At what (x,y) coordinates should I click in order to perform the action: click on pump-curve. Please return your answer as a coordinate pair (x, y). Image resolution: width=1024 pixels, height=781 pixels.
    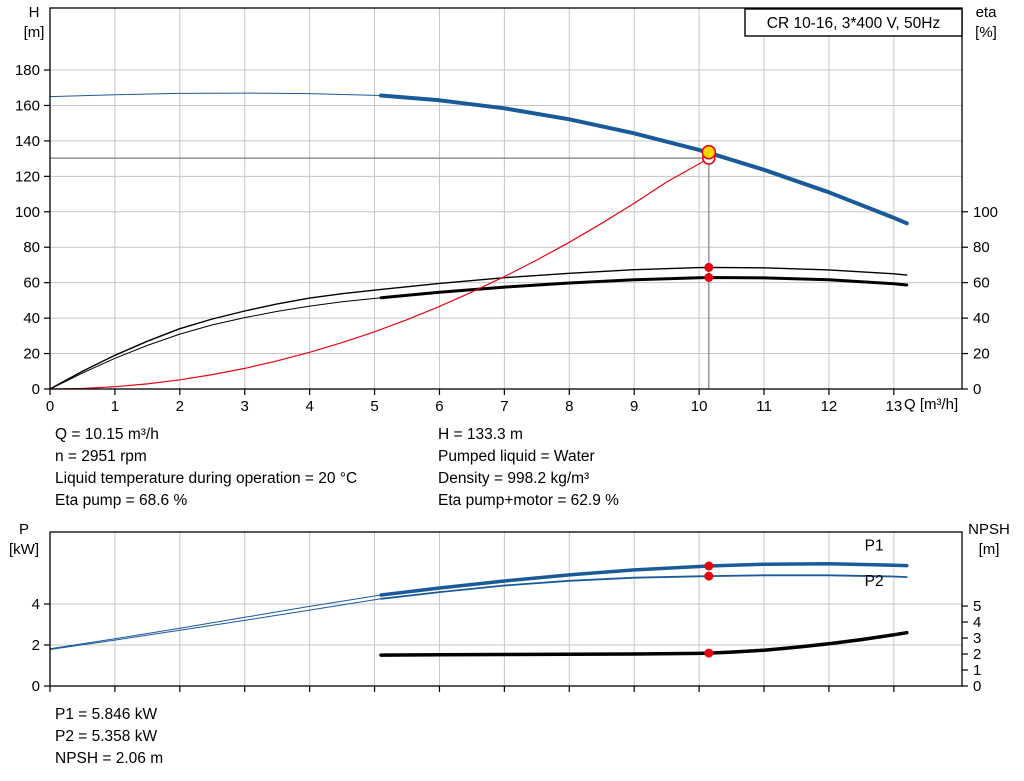
    Looking at the image, I should click on (644, 159).